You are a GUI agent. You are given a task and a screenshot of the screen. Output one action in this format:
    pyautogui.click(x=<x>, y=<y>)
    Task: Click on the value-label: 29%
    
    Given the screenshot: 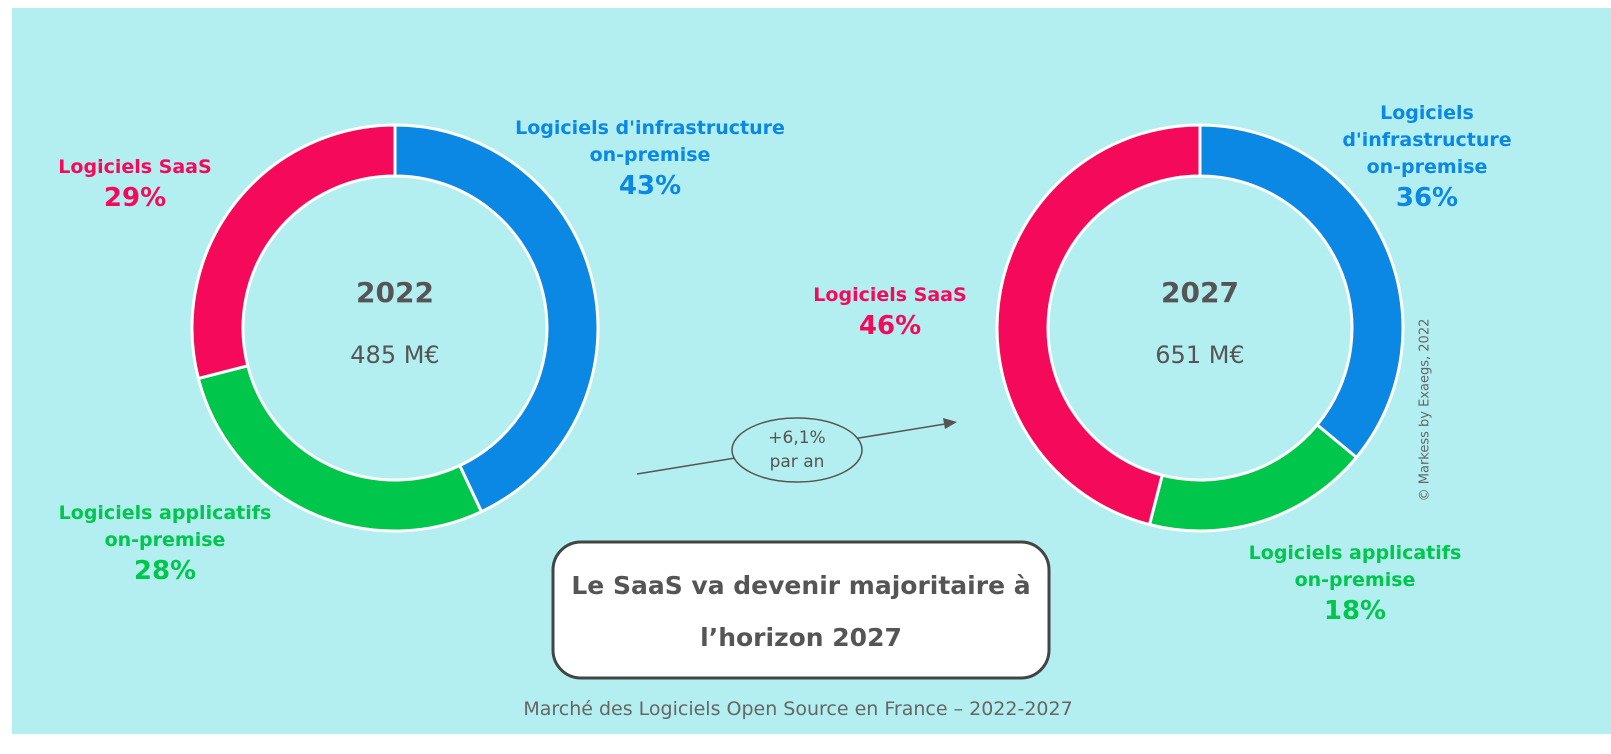 What is the action you would take?
    pyautogui.click(x=135, y=198)
    